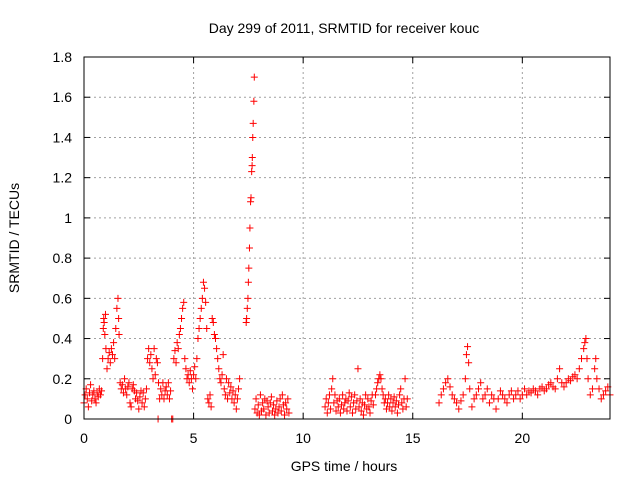  I want to click on y-tick-label: 1.6, so click(63, 97).